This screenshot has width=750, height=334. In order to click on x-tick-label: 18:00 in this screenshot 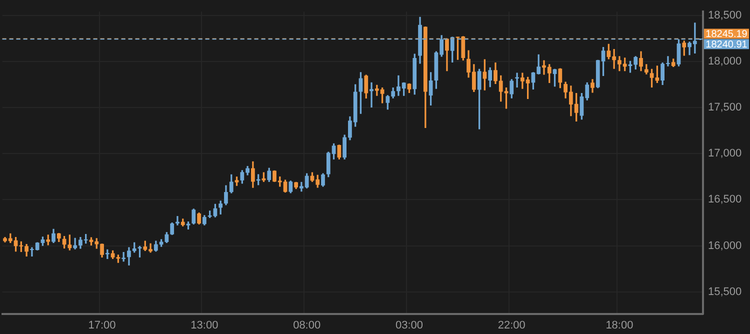, I will do `click(620, 326)`.